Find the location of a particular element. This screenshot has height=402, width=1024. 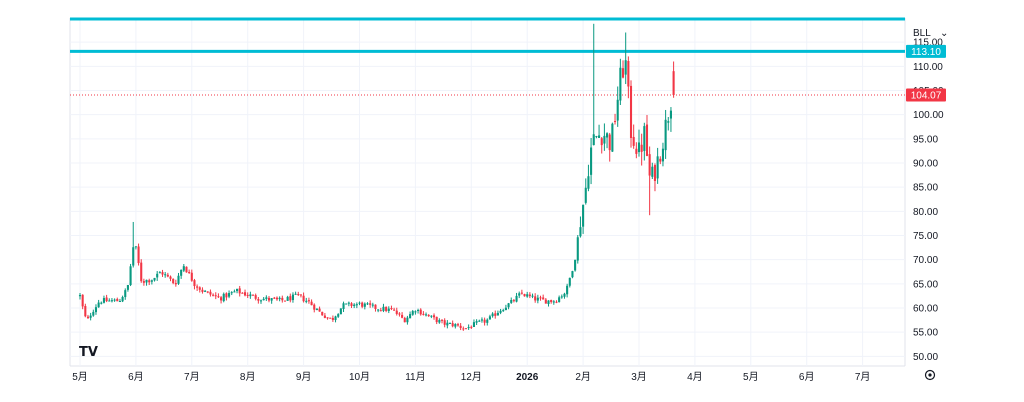

y-tick-label: 55.00 is located at coordinates (925, 333).